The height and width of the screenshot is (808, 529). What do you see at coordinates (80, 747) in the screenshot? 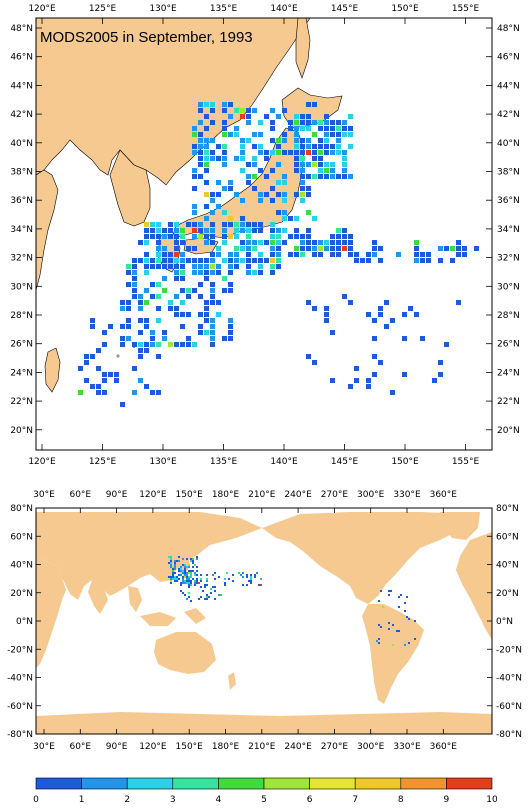
I see `bottom-lon-label: 60°E` at bounding box center [80, 747].